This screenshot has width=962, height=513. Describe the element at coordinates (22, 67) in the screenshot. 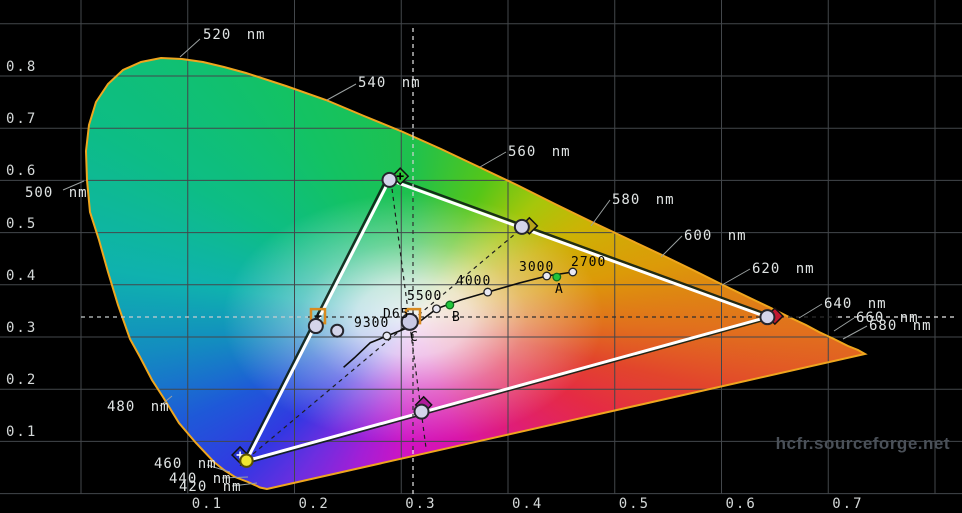

I see `y-tick-0.8: 0.8` at that location.